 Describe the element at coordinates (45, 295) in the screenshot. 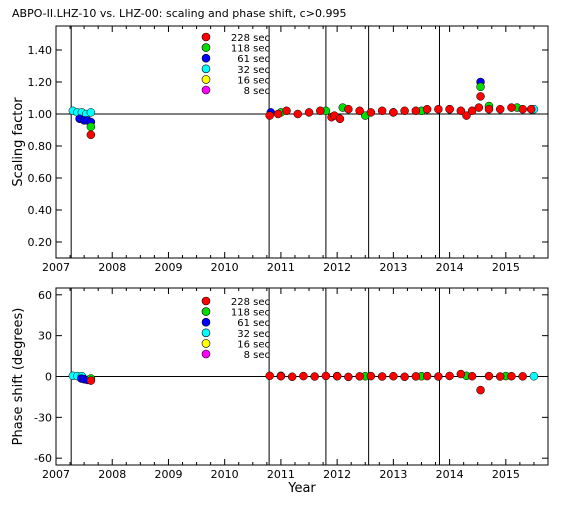

I see `y-tick-label: 60` at that location.